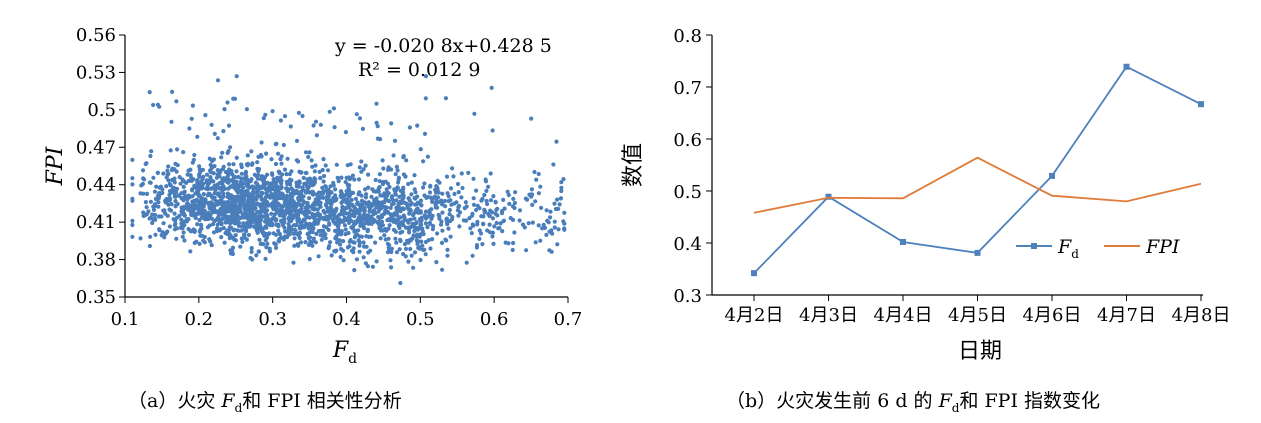  What do you see at coordinates (96, 185) in the screenshot?
I see `y-tick-label: 0.44` at bounding box center [96, 185].